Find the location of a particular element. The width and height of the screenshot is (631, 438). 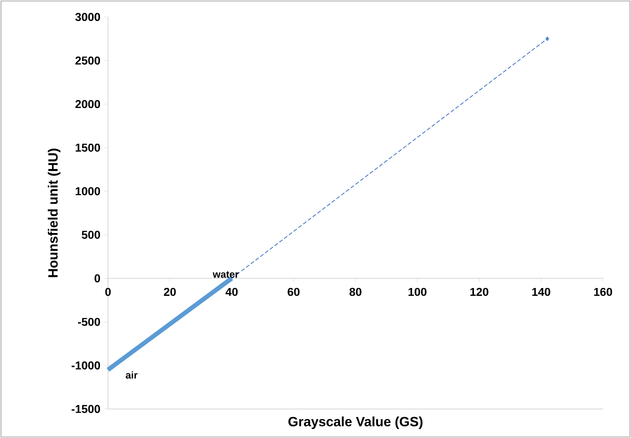

x-tick-label: 140 is located at coordinates (541, 292).